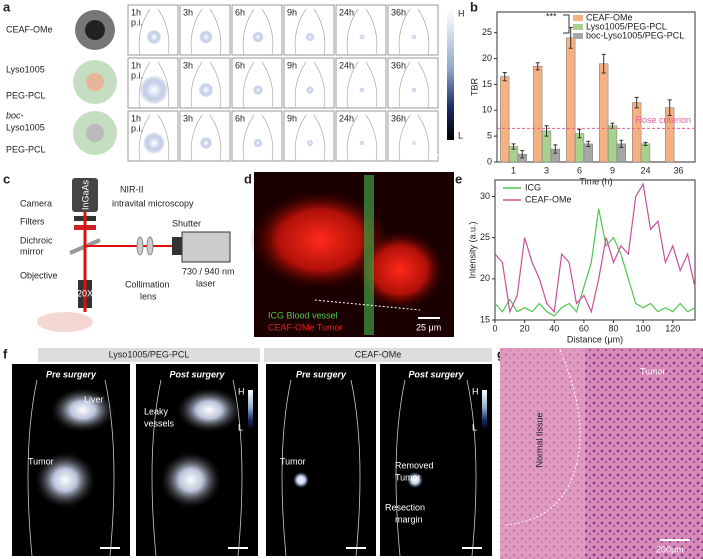 This screenshot has height=559, width=703. Describe the element at coordinates (25, 127) in the screenshot. I see `probe-label: Lyso1005` at that location.